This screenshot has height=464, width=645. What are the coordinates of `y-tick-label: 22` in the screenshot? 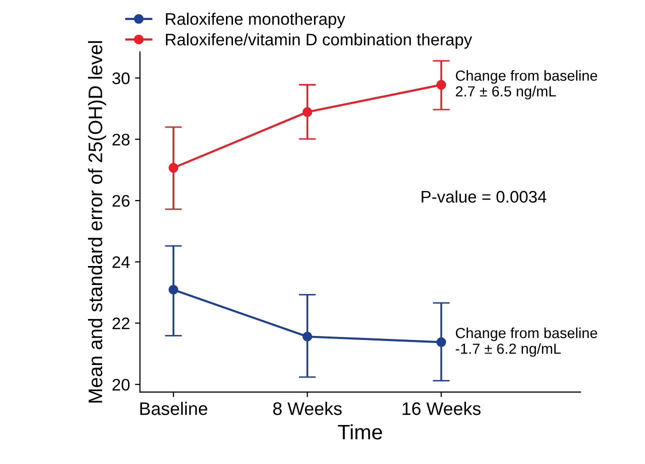 It's located at (121, 324).